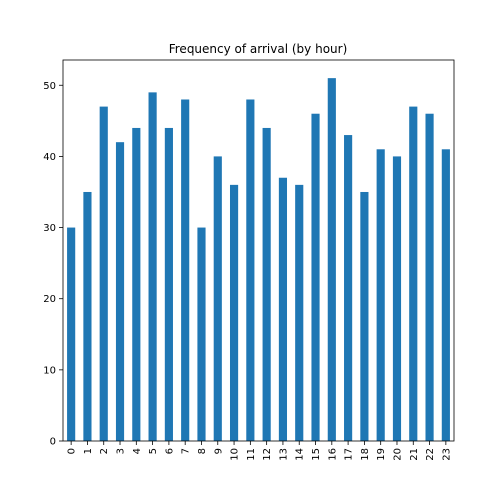  I want to click on x-tick-label: 6, so click(169, 451).